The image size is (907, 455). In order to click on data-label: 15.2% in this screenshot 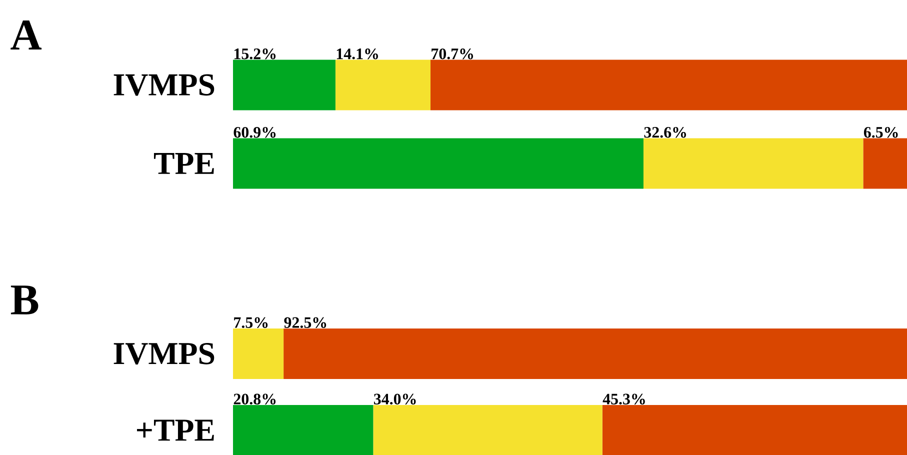, I will do `click(255, 54)`.